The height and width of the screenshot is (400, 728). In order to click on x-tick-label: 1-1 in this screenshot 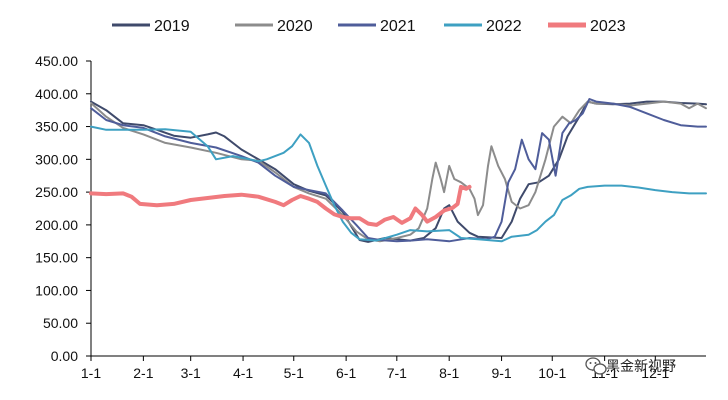, I will do `click(91, 373)`.